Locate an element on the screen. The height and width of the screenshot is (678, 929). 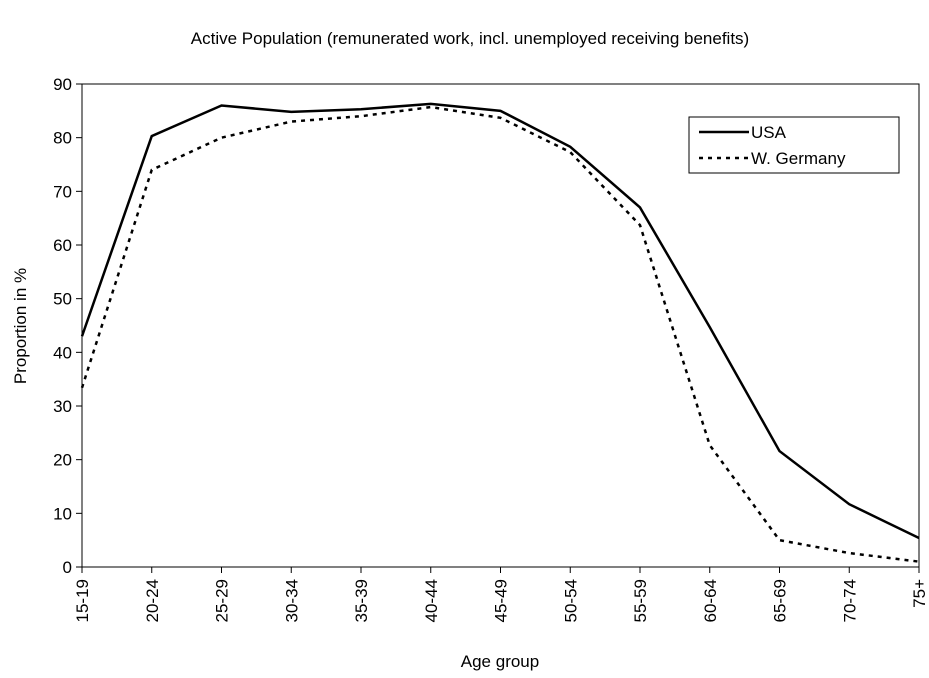
x-tick-label: 60-64 is located at coordinates (710, 600).